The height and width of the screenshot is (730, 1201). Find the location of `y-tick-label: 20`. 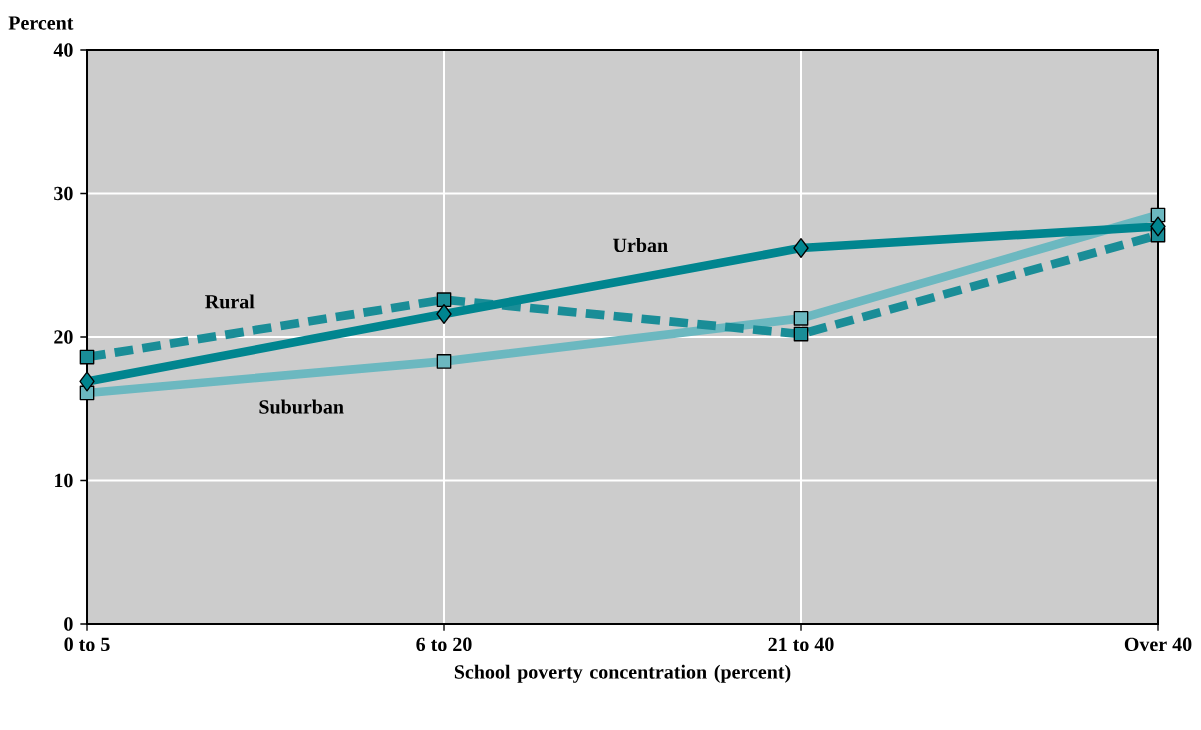

y-tick-label: 20 is located at coordinates (63, 337).